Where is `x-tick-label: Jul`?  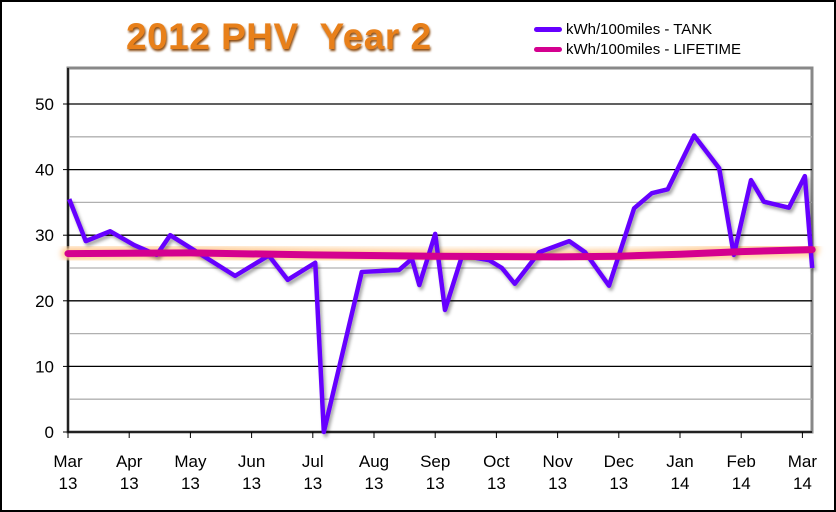
x-tick-label: Jul is located at coordinates (313, 461).